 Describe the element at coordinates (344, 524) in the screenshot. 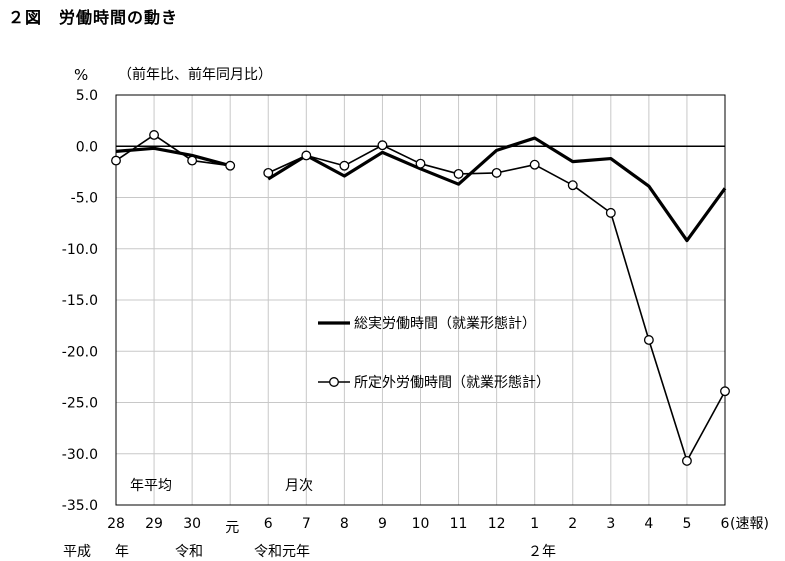

I see `x-tick-label: 8` at that location.